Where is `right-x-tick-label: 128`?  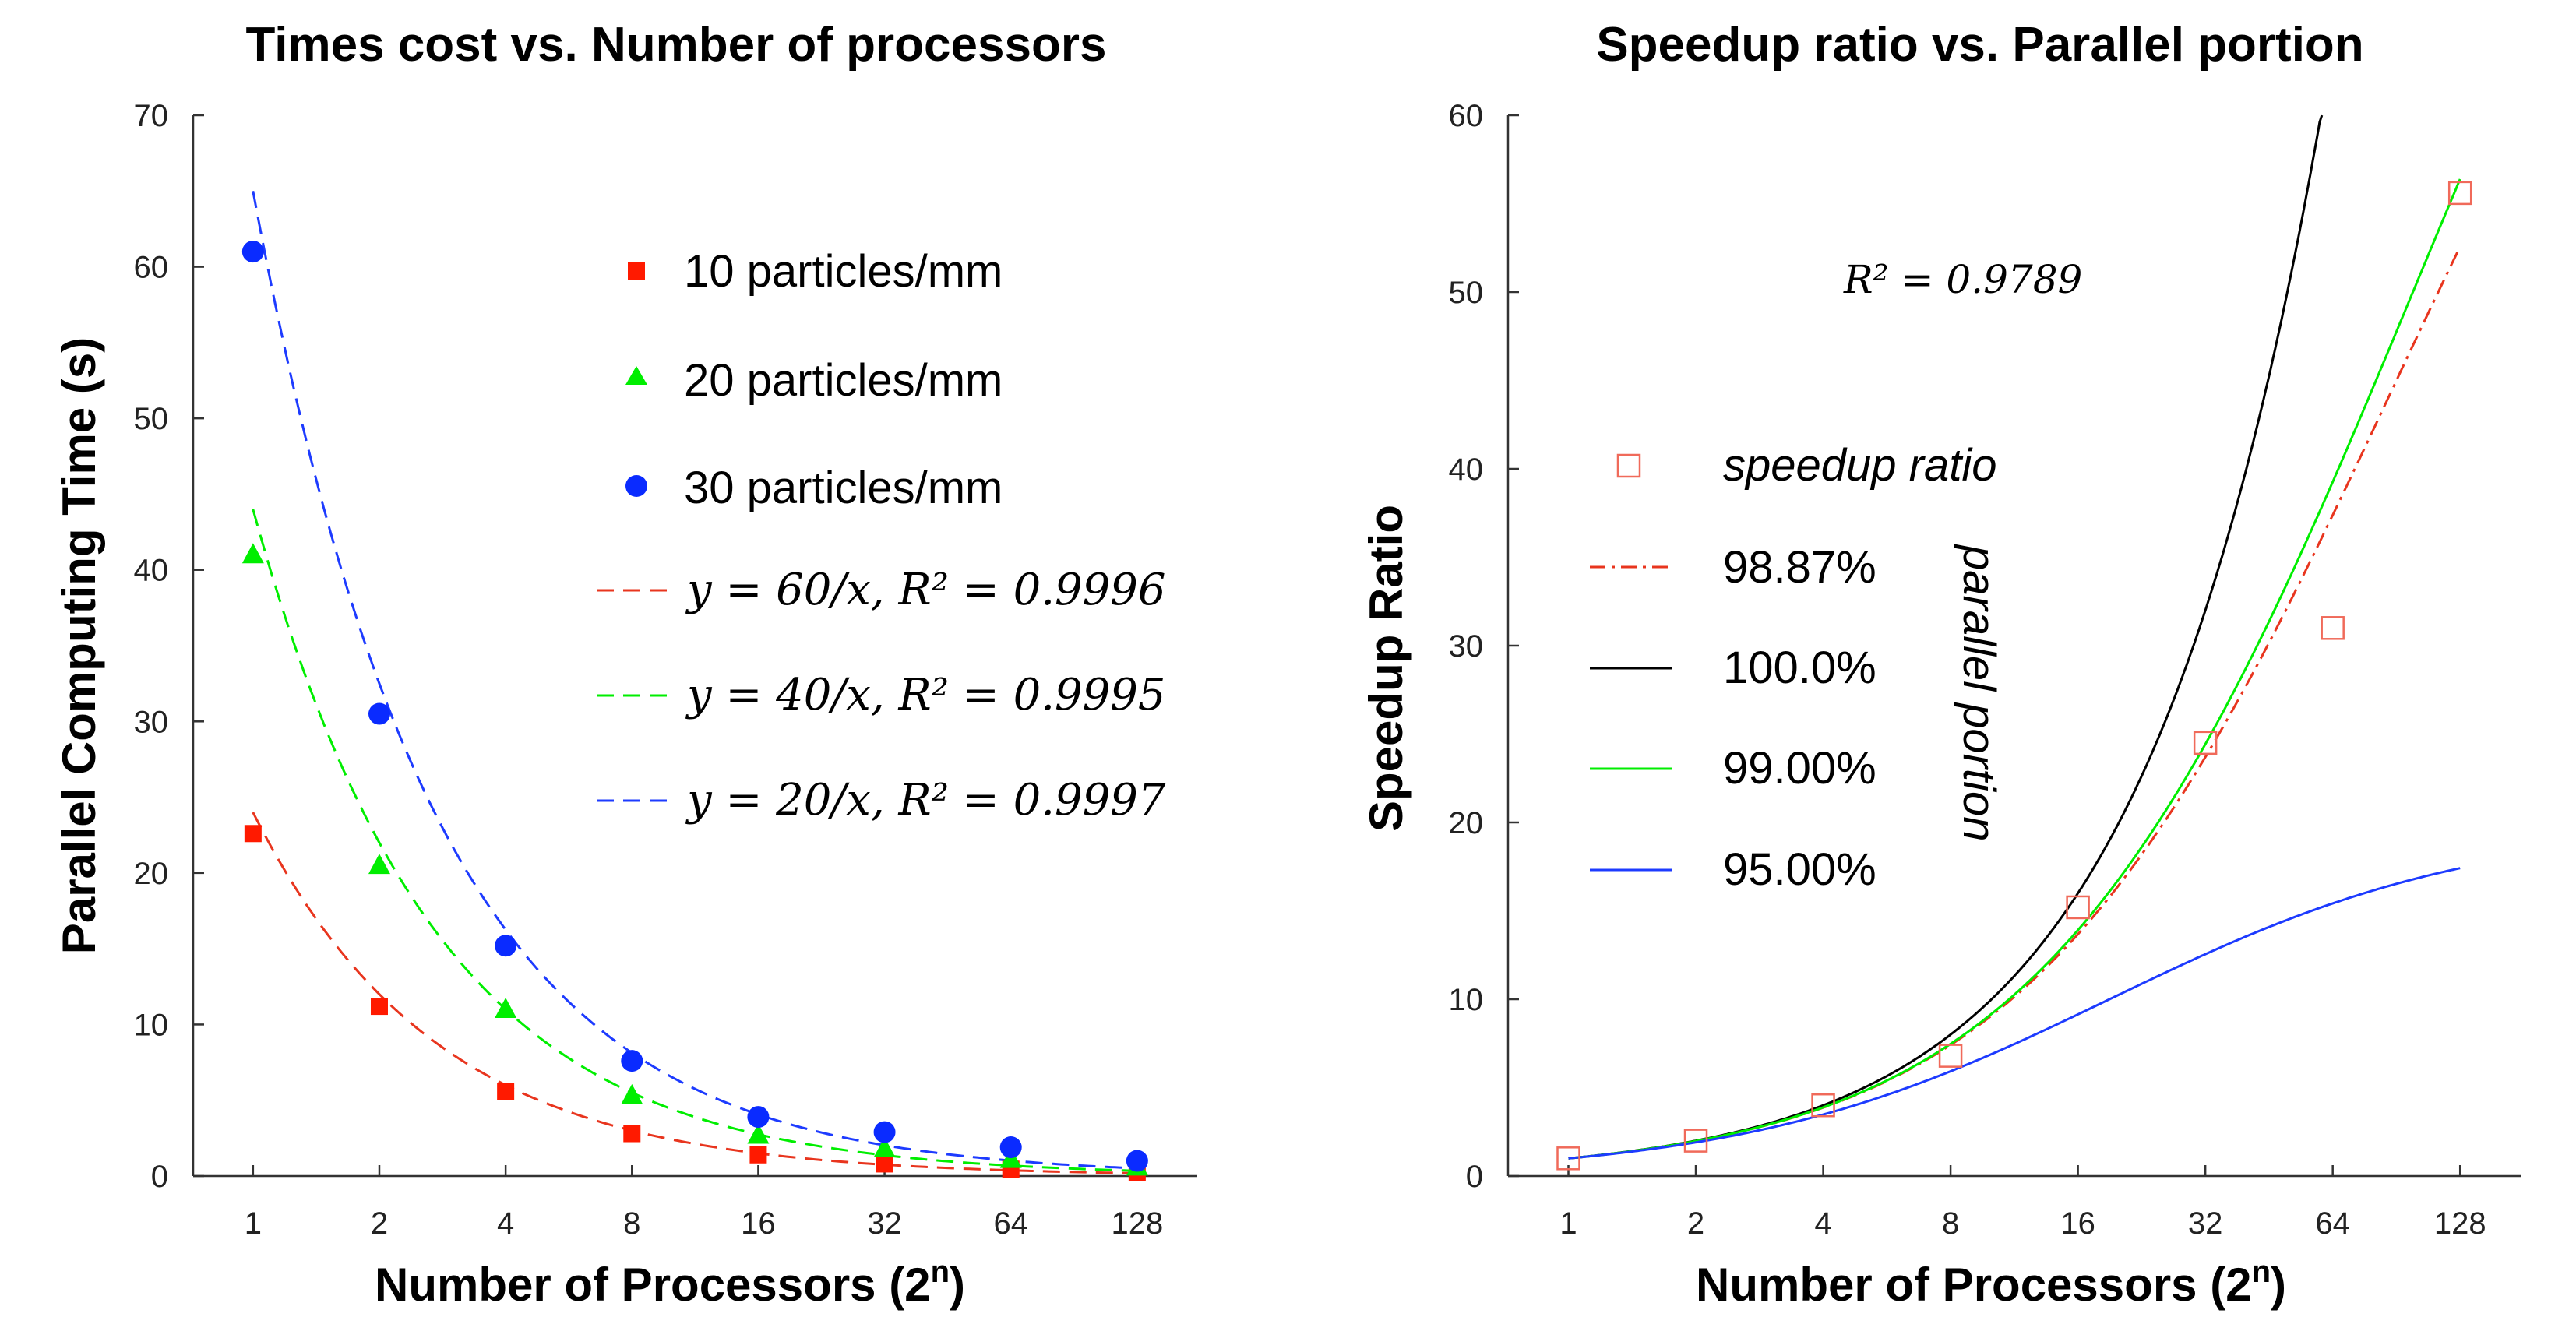 right-x-tick-label: 128 is located at coordinates (2460, 1223).